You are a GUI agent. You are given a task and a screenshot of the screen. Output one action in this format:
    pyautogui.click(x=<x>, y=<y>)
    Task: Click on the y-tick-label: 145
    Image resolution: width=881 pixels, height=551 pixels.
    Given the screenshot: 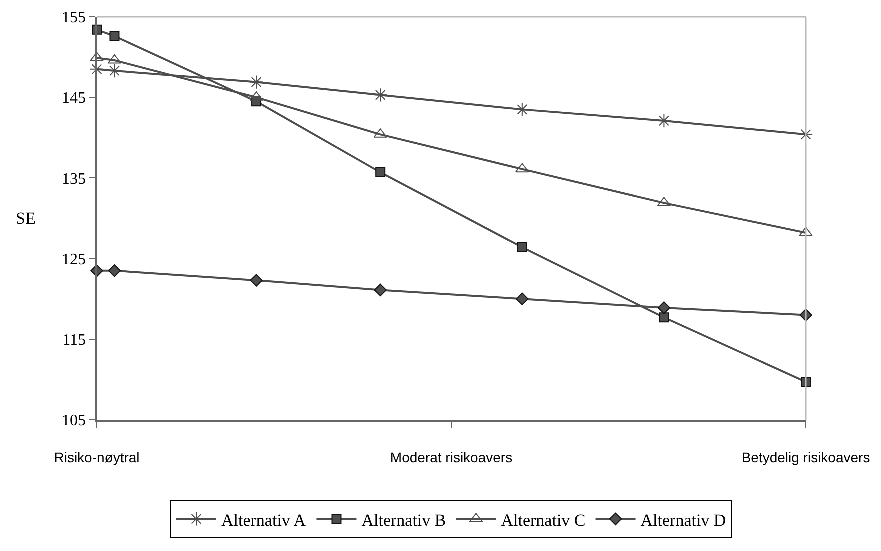 What is the action you would take?
    pyautogui.click(x=74, y=99)
    